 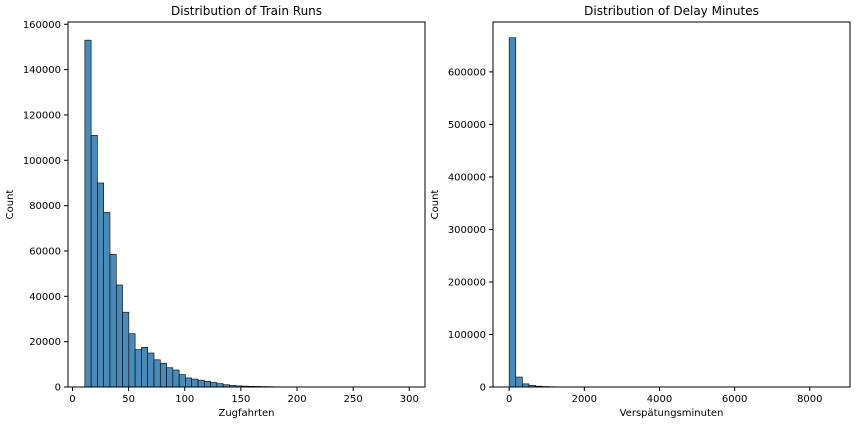 What do you see at coordinates (246, 413) in the screenshot?
I see `train-runs-x-axis-label: Zugfahrten` at bounding box center [246, 413].